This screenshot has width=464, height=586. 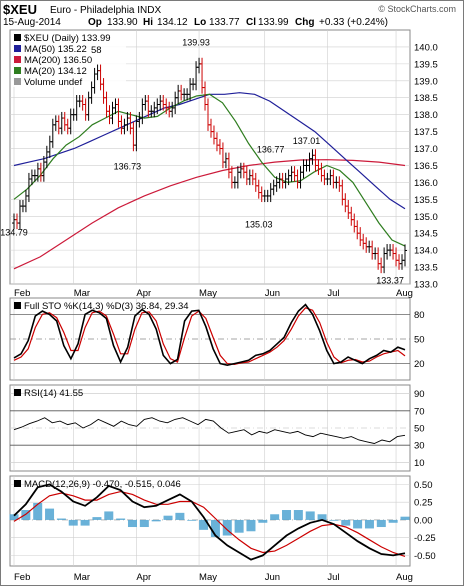 What do you see at coordinates (200, 22) in the screenshot?
I see `lo-label: Lo` at bounding box center [200, 22].